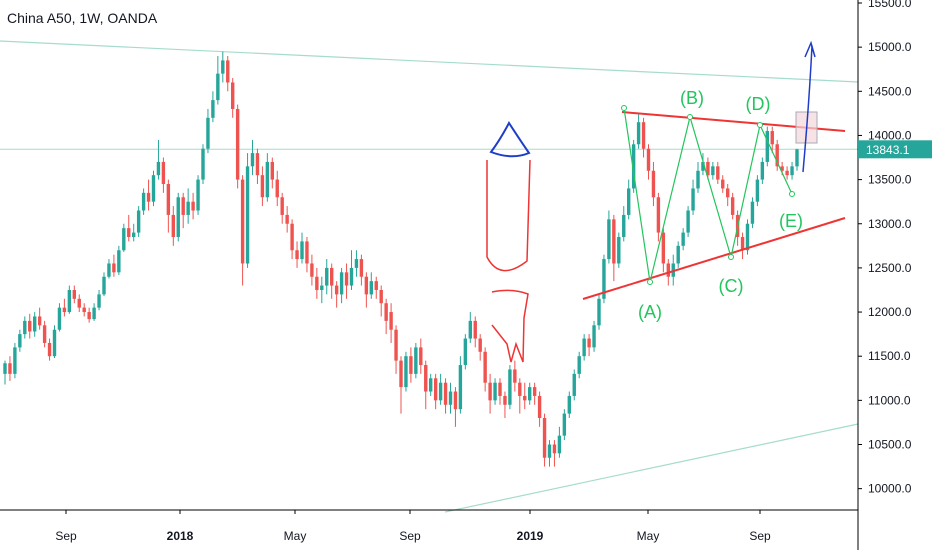  I want to click on wave-point, so click(690, 117).